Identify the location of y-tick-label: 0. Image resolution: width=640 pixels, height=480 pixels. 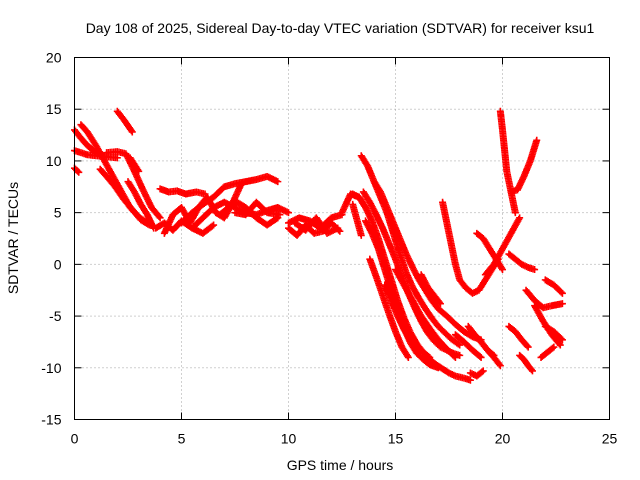
(58, 264).